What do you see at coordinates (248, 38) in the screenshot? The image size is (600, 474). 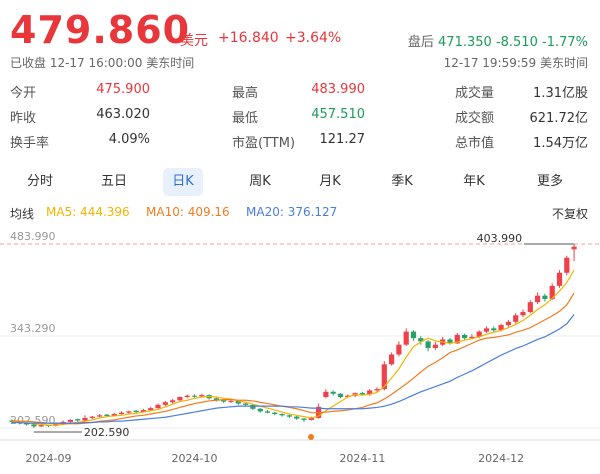 I see `change: +16.840` at bounding box center [248, 38].